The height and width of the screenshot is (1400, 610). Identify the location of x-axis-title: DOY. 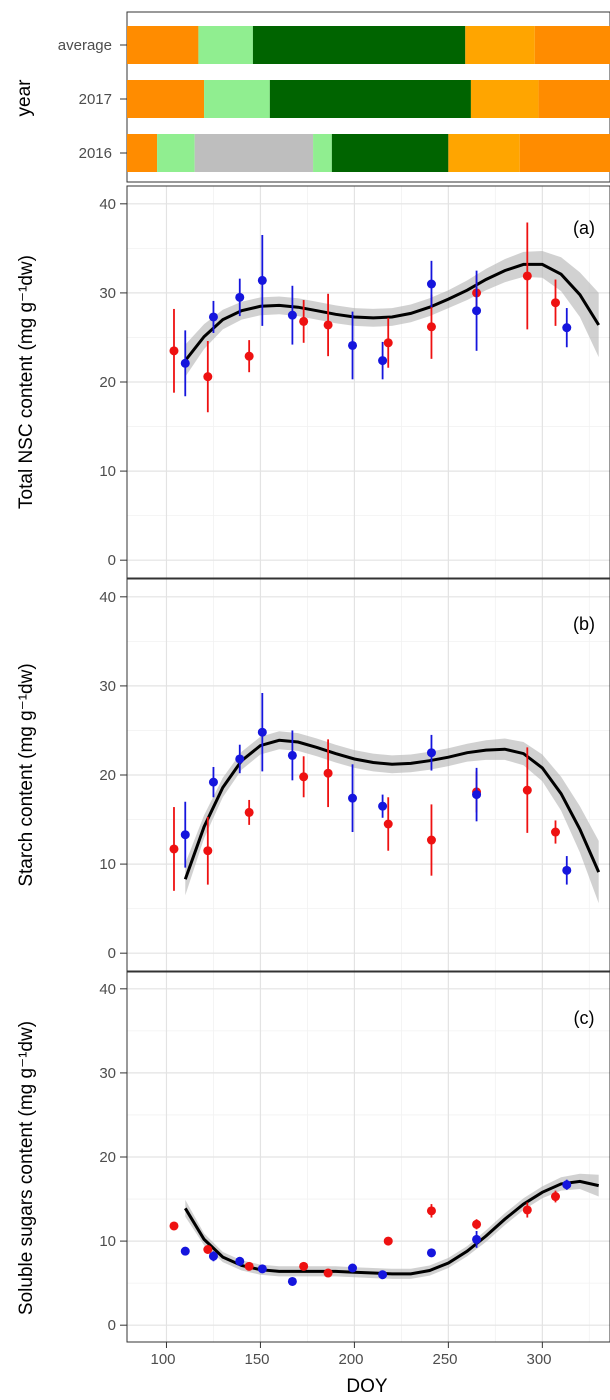
(367, 1386).